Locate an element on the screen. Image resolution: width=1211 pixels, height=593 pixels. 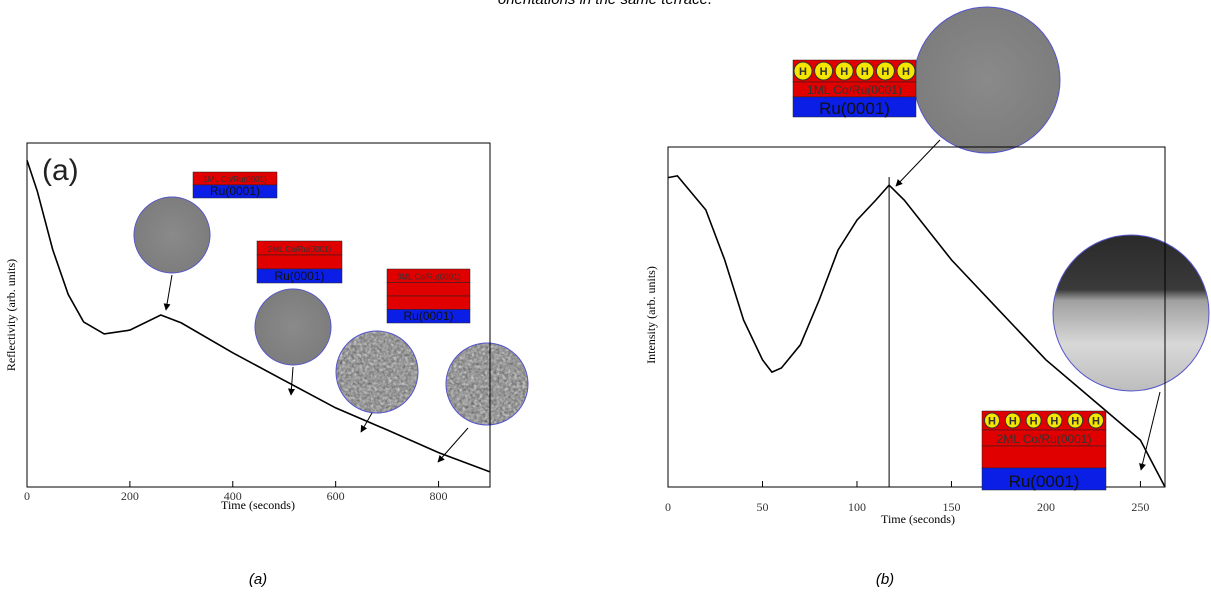
x-tick-label: 600 is located at coordinates (336, 496).